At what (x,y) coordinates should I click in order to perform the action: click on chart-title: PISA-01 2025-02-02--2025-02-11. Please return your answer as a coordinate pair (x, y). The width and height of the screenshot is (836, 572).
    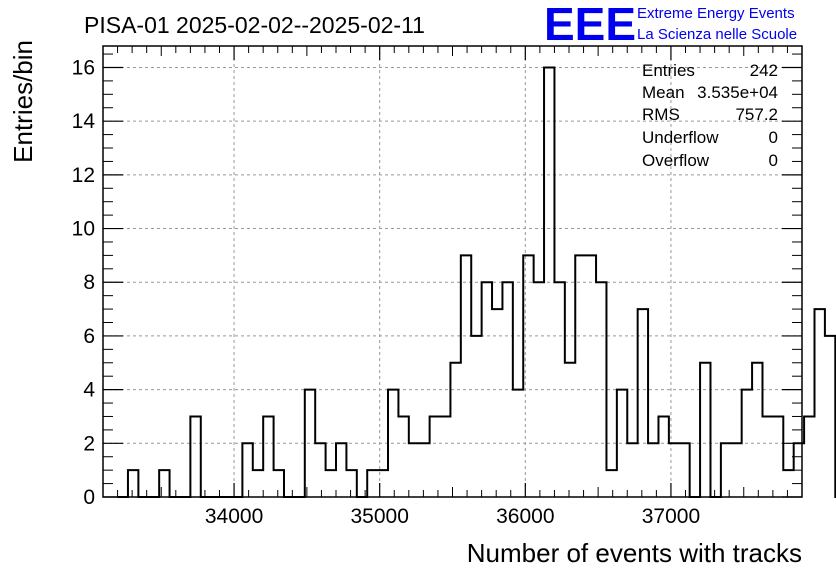
    Looking at the image, I should click on (254, 25).